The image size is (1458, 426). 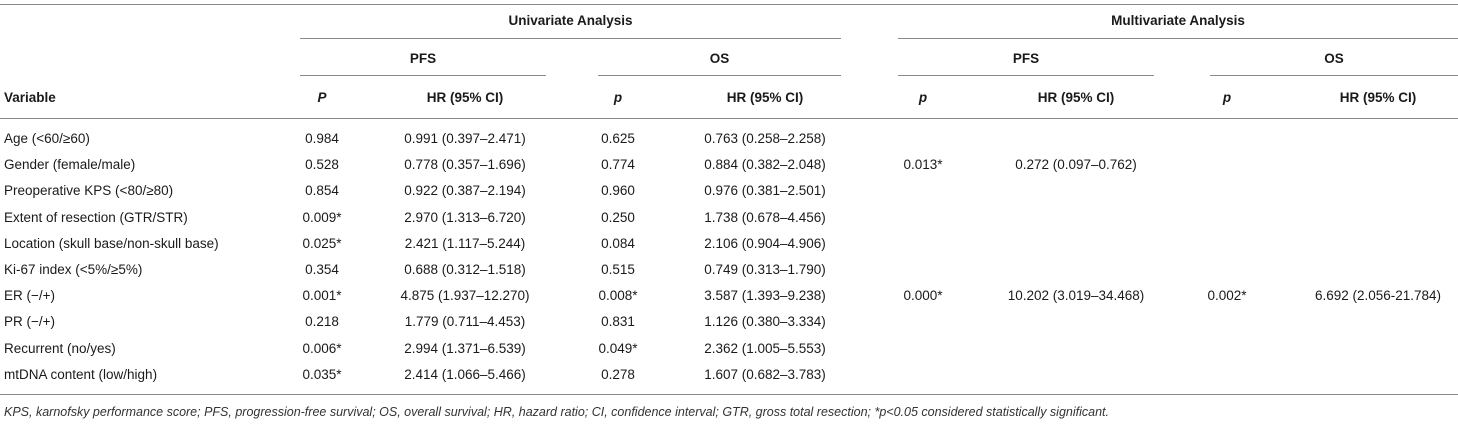 What do you see at coordinates (729, 118) in the screenshot?
I see `header-bottom-rule` at bounding box center [729, 118].